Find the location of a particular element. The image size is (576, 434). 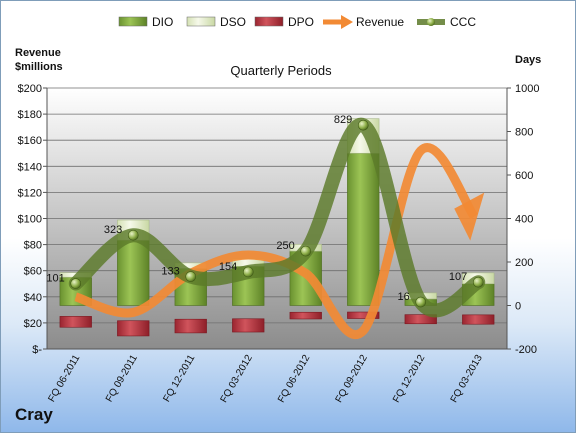

legend-swatch-dio is located at coordinates (133, 21).